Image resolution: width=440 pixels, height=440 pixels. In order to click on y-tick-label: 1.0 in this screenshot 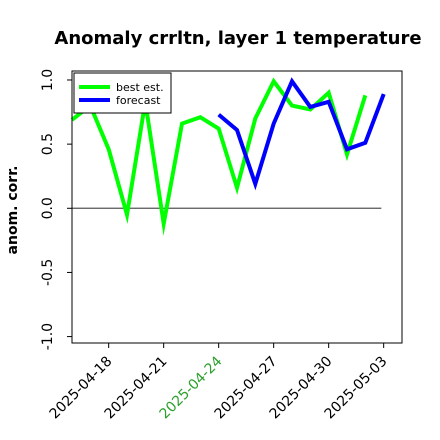, I will do `click(48, 80)`.